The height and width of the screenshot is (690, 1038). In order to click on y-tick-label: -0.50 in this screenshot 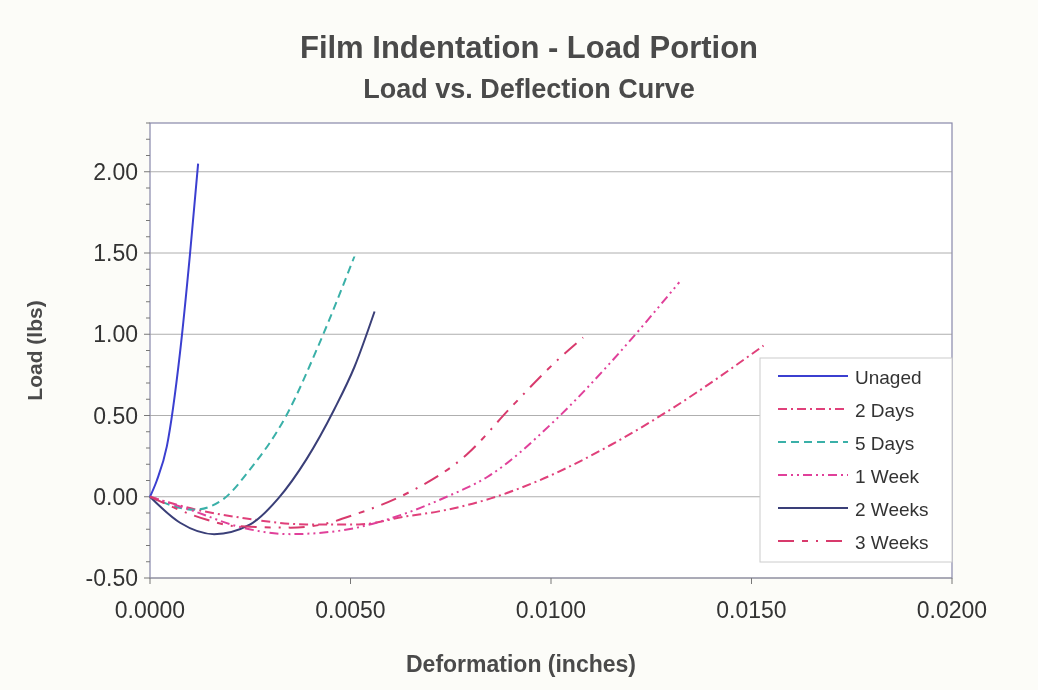, I will do `click(111, 578)`.